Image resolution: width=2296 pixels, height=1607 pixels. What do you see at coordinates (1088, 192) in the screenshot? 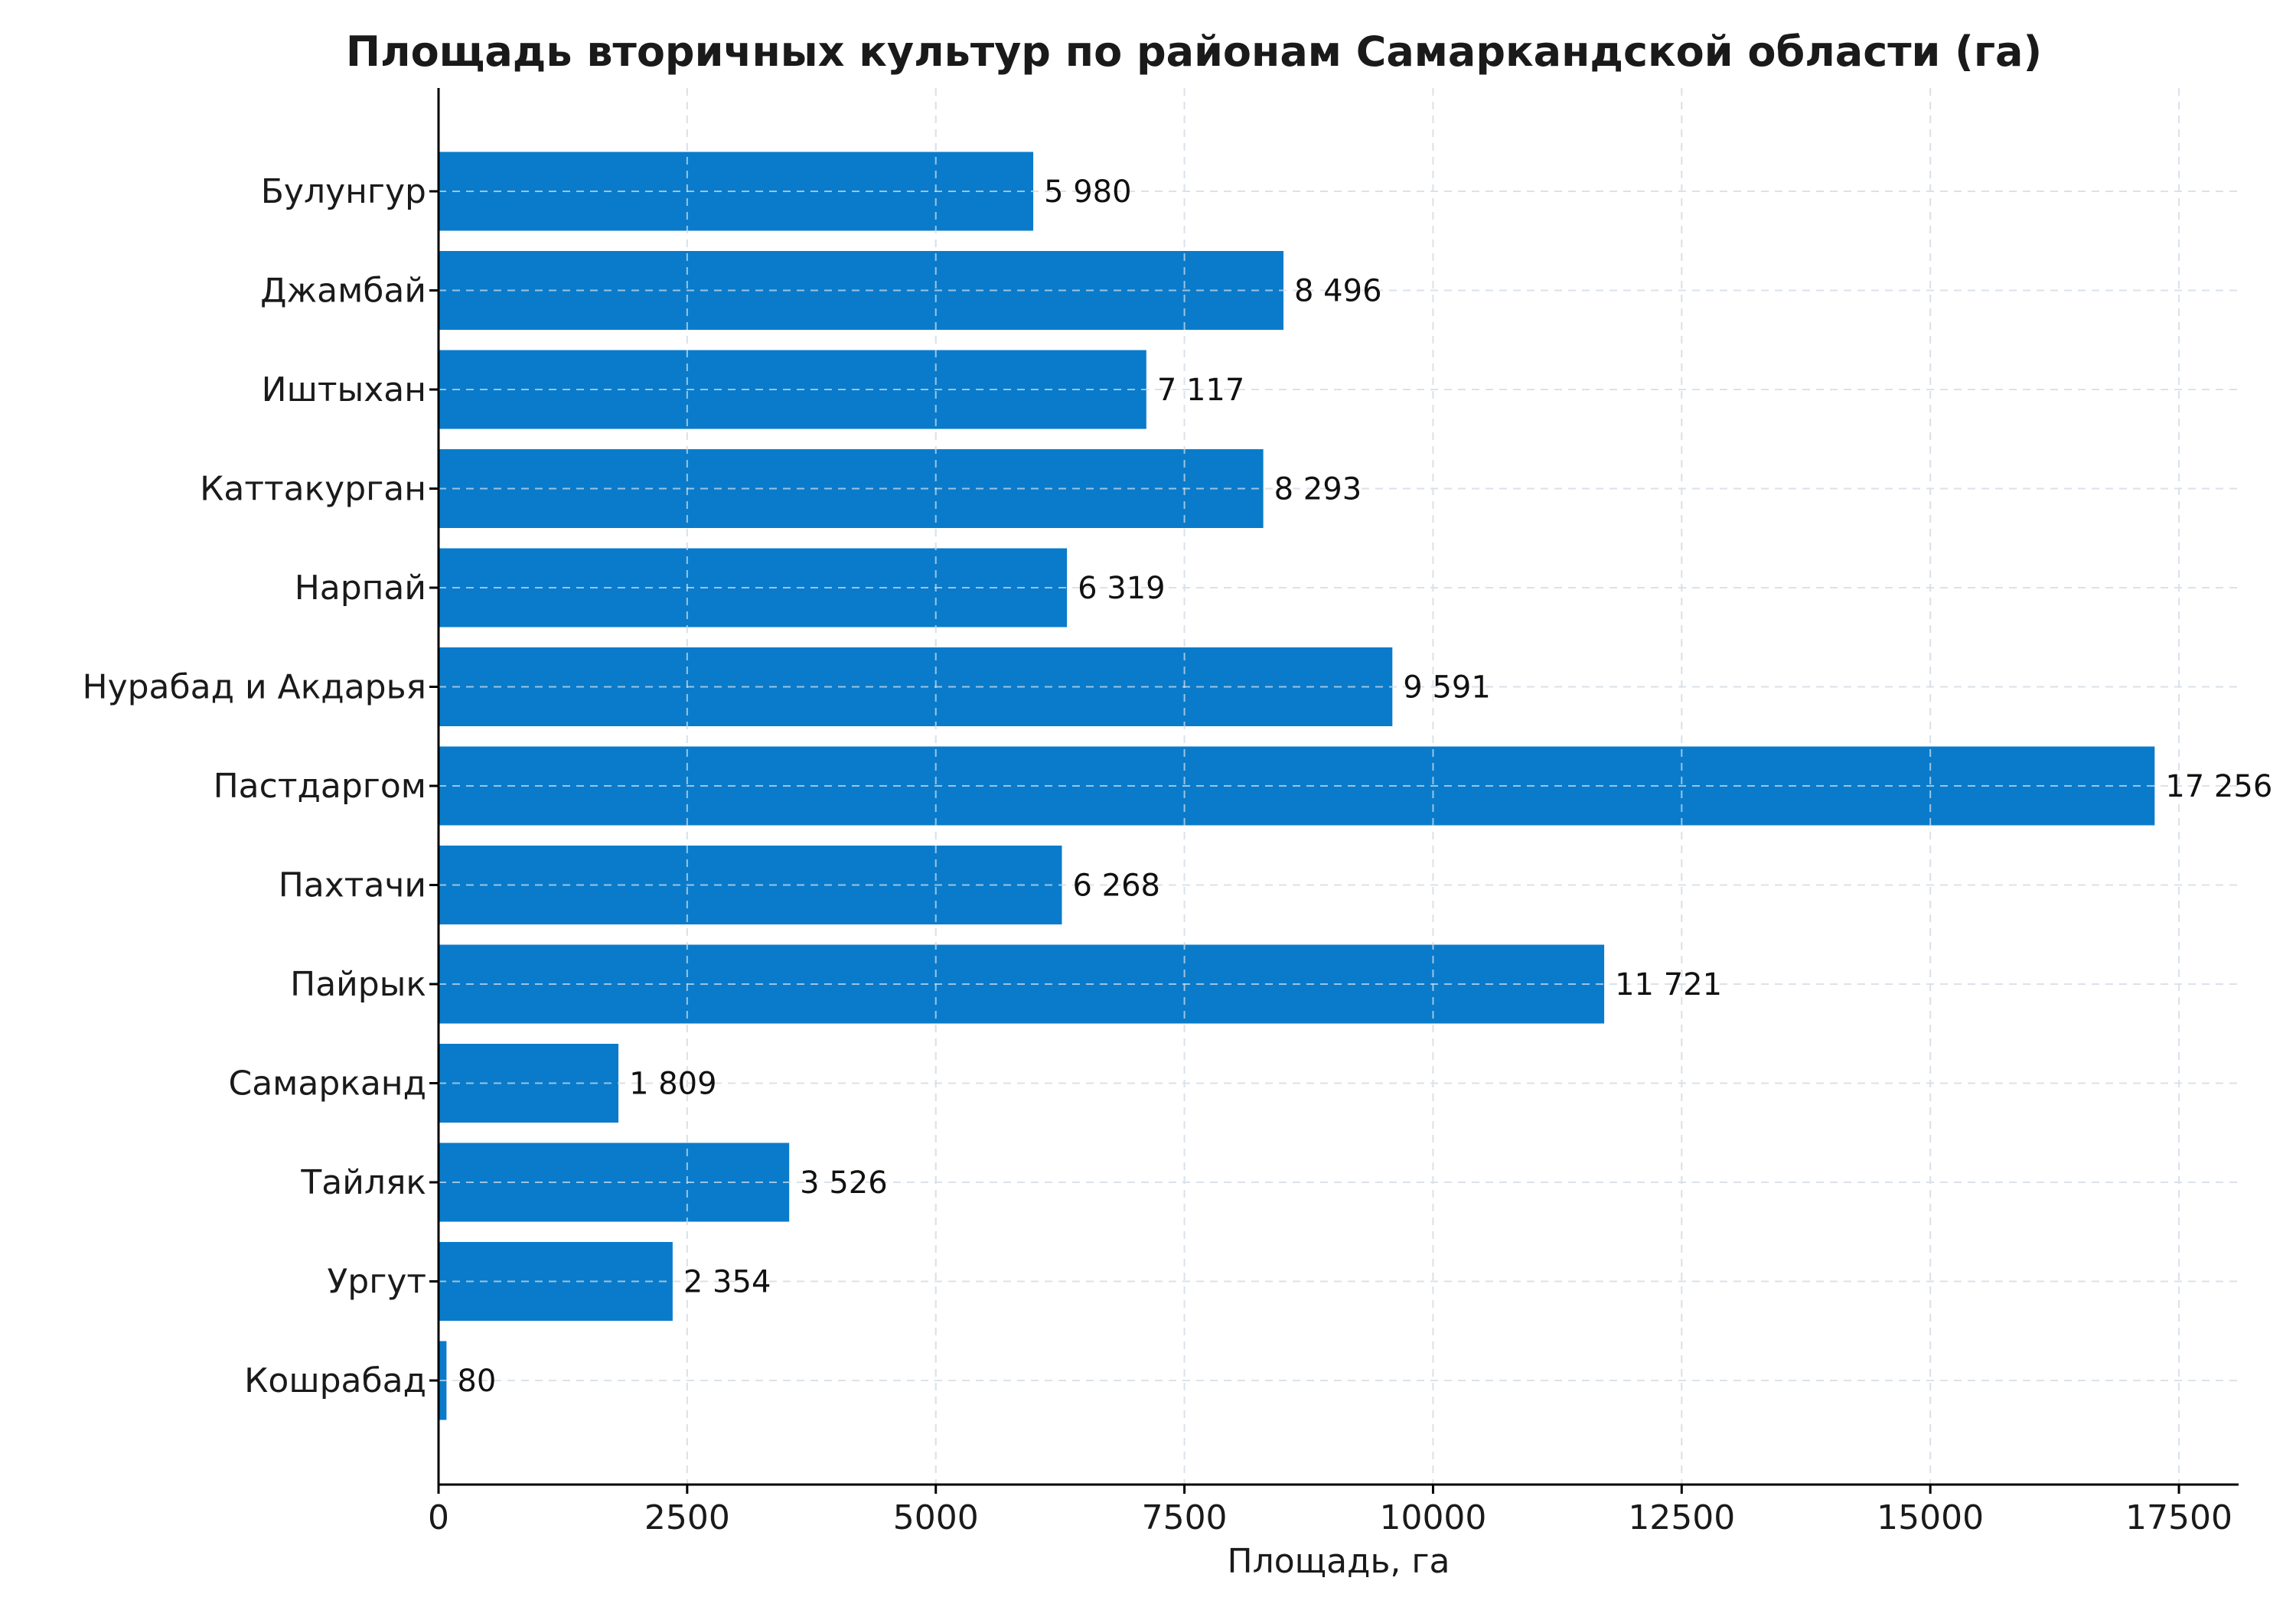
I see `value-label: 5 980` at bounding box center [1088, 192].